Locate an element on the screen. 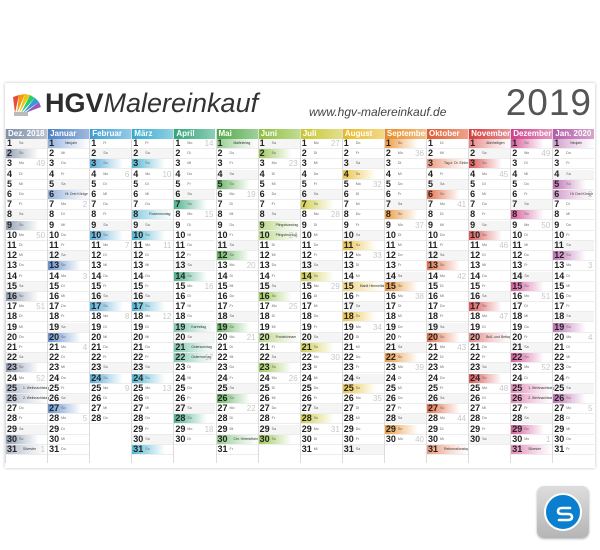 The height and width of the screenshot is (550, 600). day-number: 31 is located at coordinates (559, 449).